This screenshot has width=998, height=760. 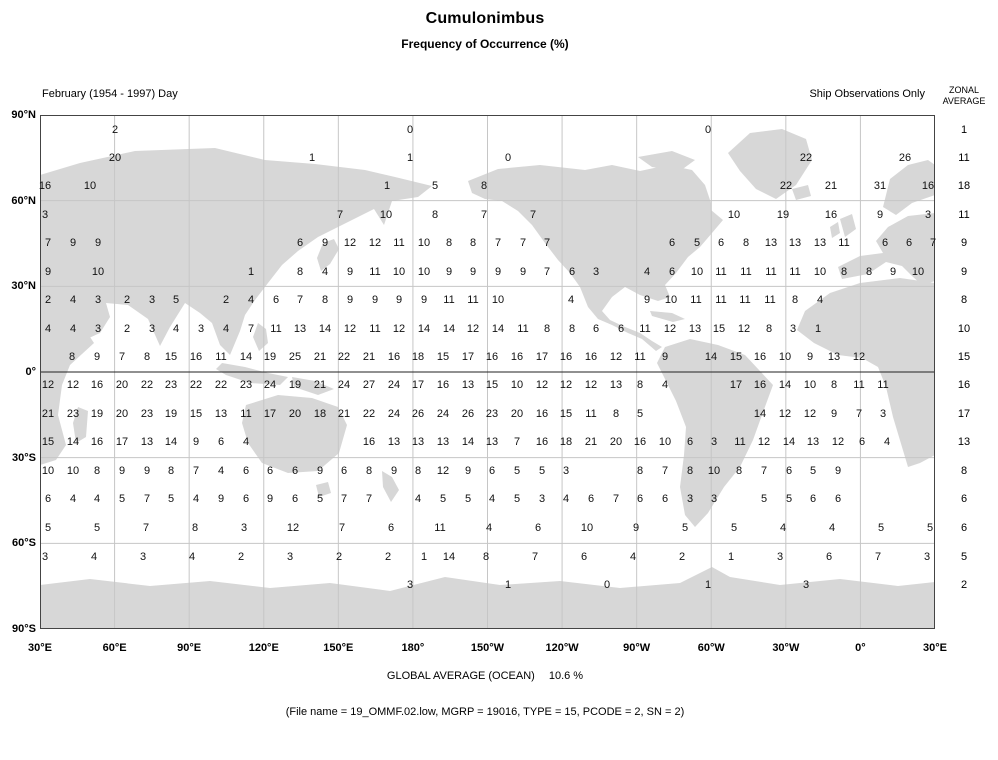 I want to click on frequency-value: 17, so click(x=736, y=385).